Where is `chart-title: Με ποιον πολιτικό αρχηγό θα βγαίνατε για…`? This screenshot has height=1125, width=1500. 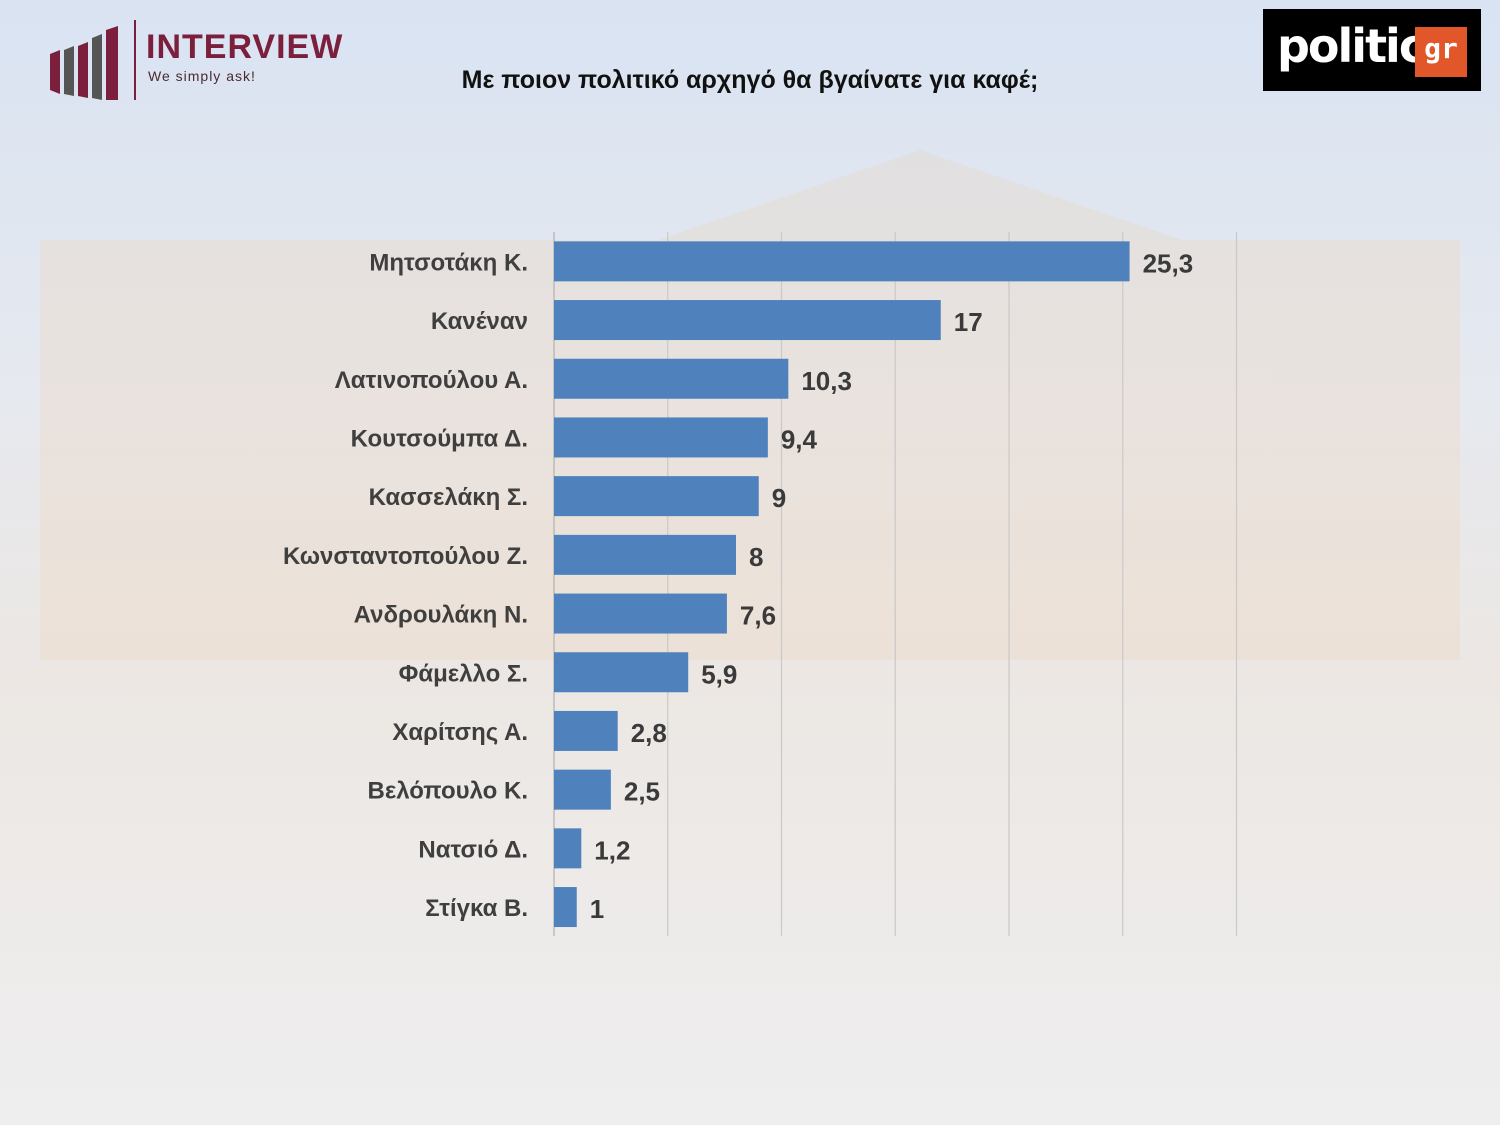 chart-title: Με ποιον πολιτικό αρχηγό θα βγαίνατε για… is located at coordinates (750, 80).